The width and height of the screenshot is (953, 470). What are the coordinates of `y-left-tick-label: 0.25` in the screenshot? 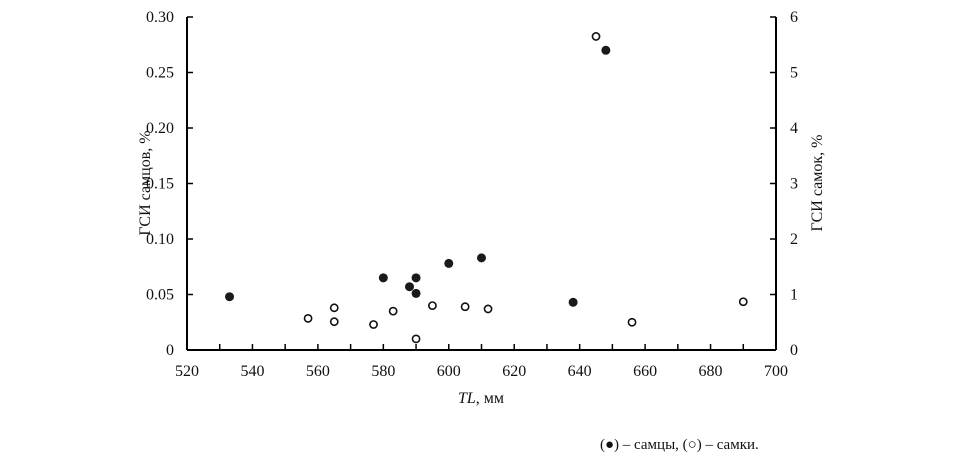 It's located at (160, 73).